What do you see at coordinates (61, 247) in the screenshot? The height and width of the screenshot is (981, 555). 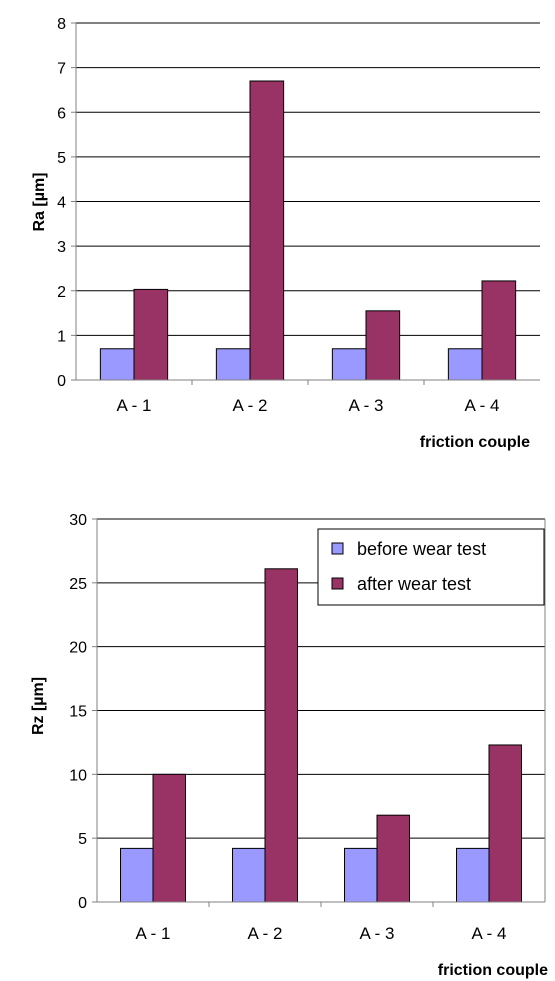 I see `y-tick-label: 3` at bounding box center [61, 247].